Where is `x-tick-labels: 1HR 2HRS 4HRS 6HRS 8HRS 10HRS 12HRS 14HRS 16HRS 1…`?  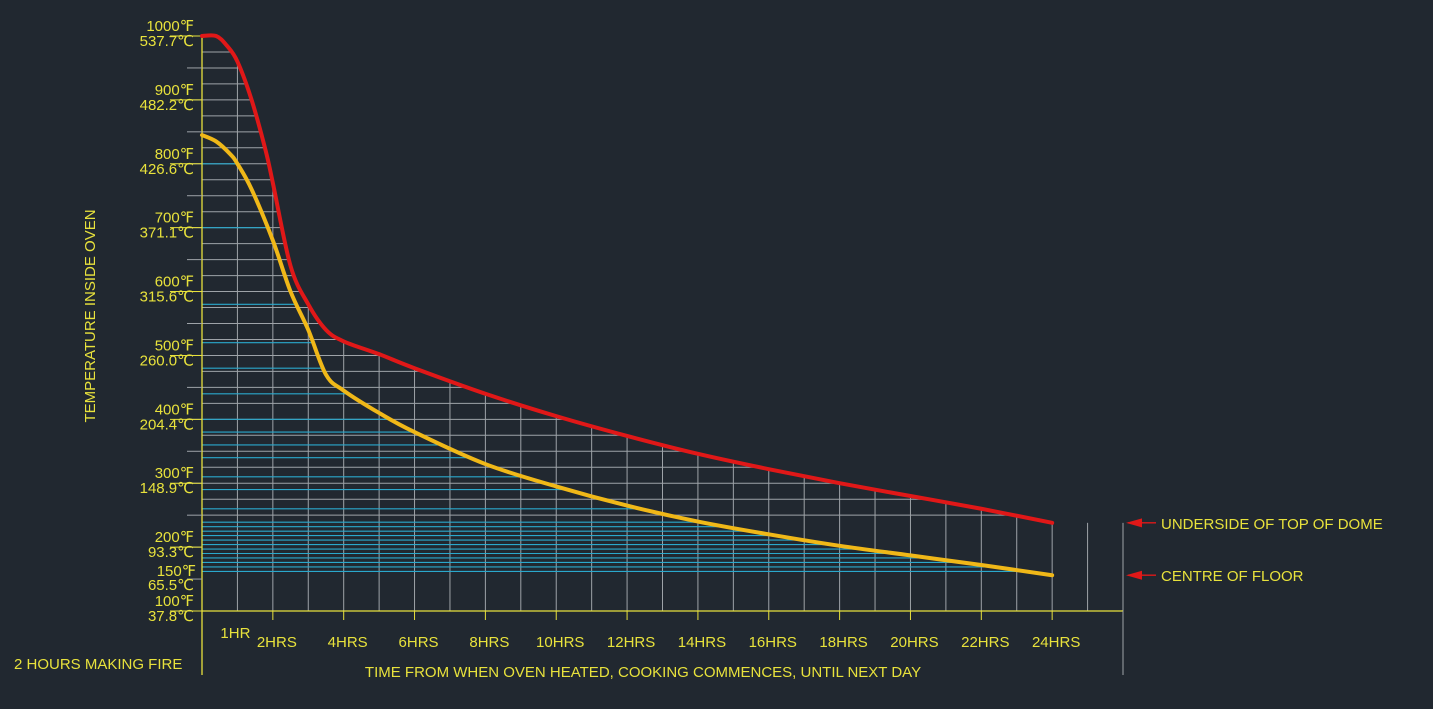 x-tick-labels: 1HR 2HRS 4HRS 6HRS 8HRS 10HRS 12HRS 14HRS 16HRS 1… is located at coordinates (650, 638).